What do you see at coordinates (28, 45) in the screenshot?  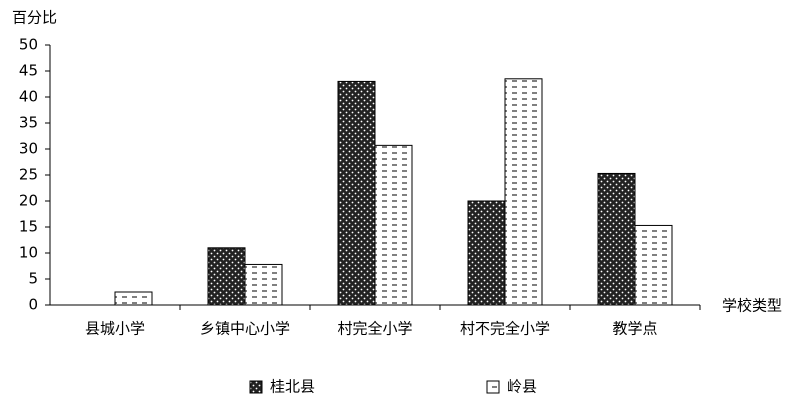 I see `y-tick-label: 50` at bounding box center [28, 45].